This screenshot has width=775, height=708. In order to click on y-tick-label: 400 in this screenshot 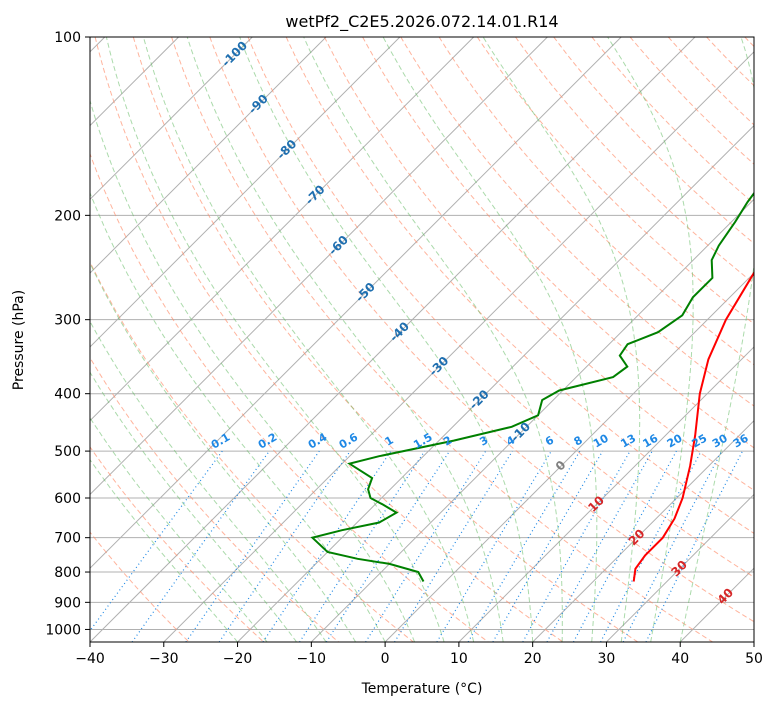, I will do `click(67, 395)`.